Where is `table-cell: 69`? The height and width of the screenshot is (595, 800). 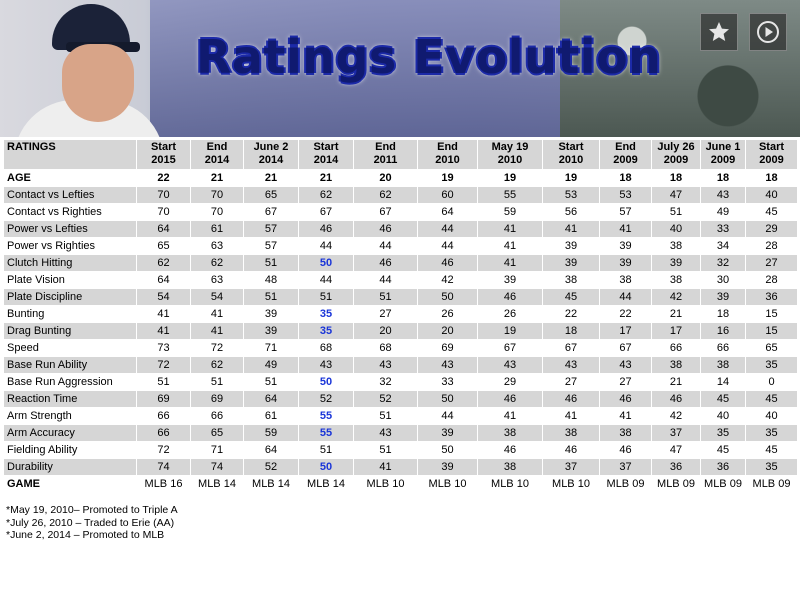
table-cell: 69 is located at coordinates (163, 399).